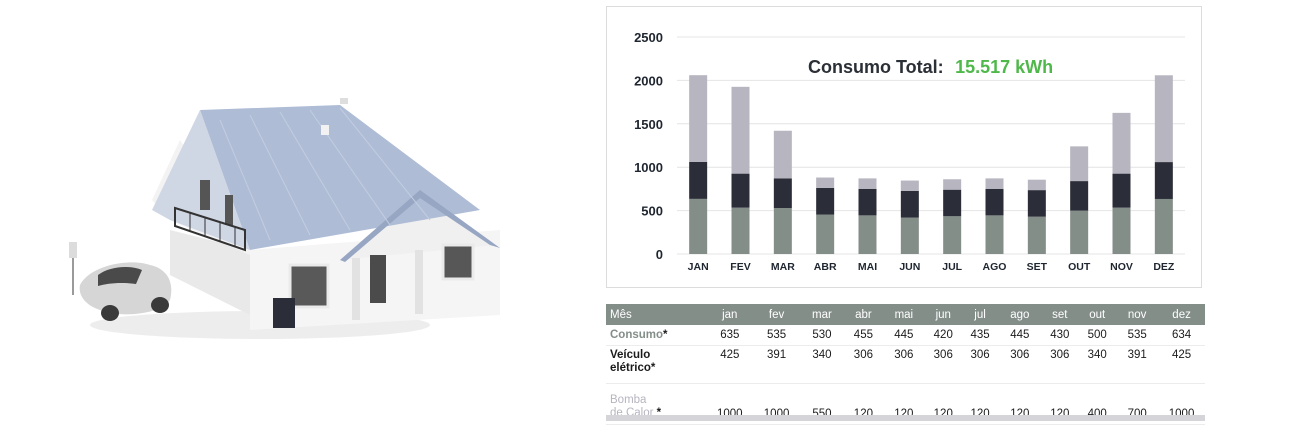 The height and width of the screenshot is (425, 1289). Describe the element at coordinates (776, 335) in the screenshot. I see `table-cell: 535` at that location.